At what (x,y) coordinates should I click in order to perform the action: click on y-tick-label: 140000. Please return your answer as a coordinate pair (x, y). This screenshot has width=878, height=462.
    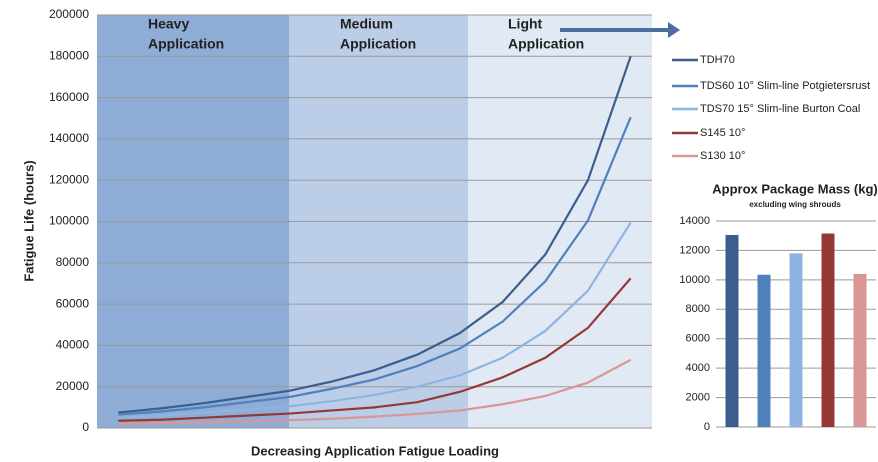
    Looking at the image, I should click on (69, 138).